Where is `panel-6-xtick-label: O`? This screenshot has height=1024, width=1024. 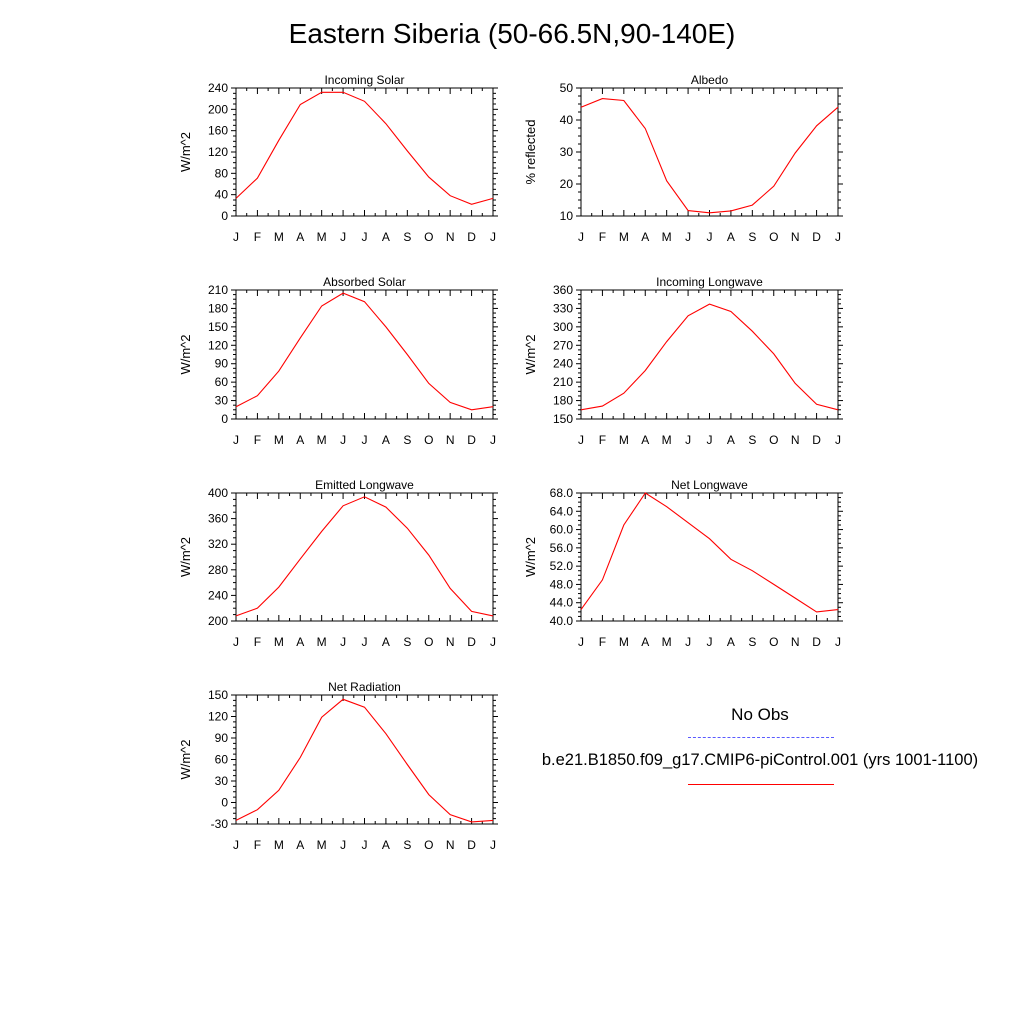 panel-6-xtick-label: O is located at coordinates (773, 642).